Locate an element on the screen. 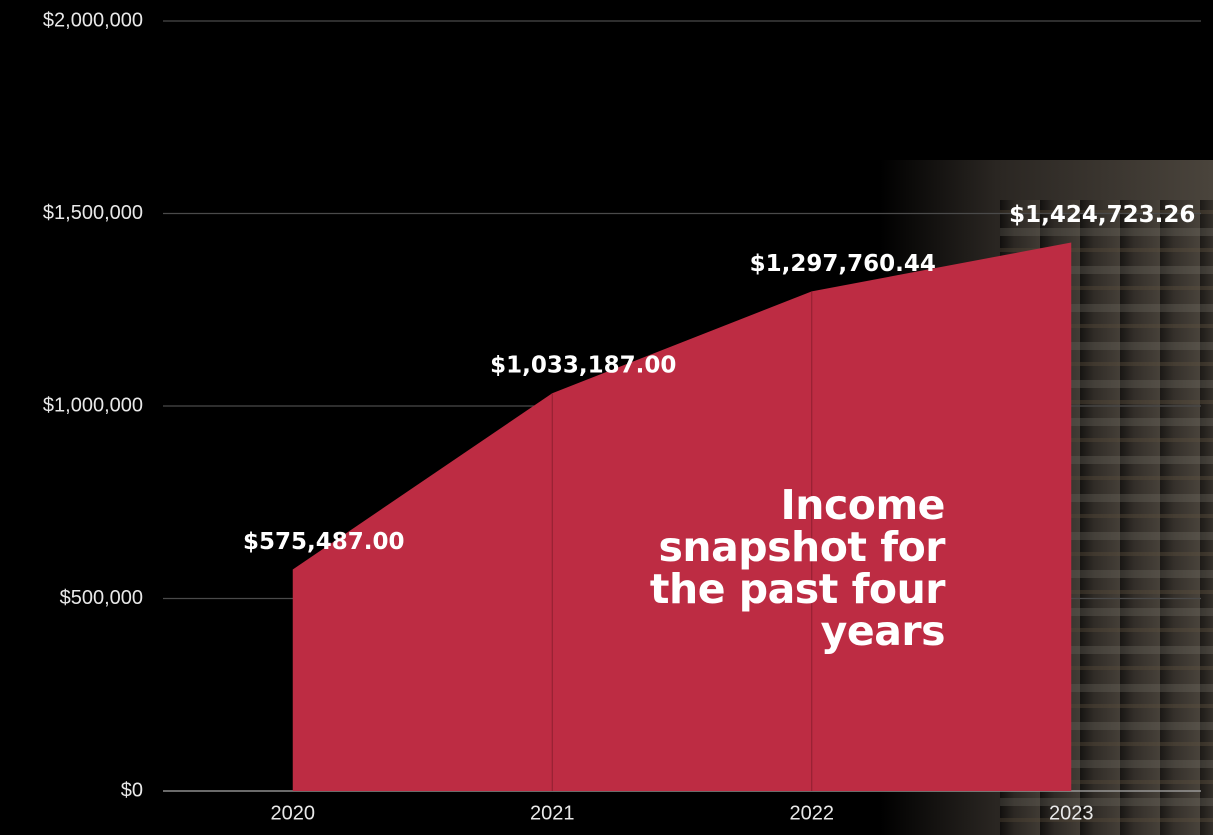  data-label: $575,487.00 is located at coordinates (324, 542).